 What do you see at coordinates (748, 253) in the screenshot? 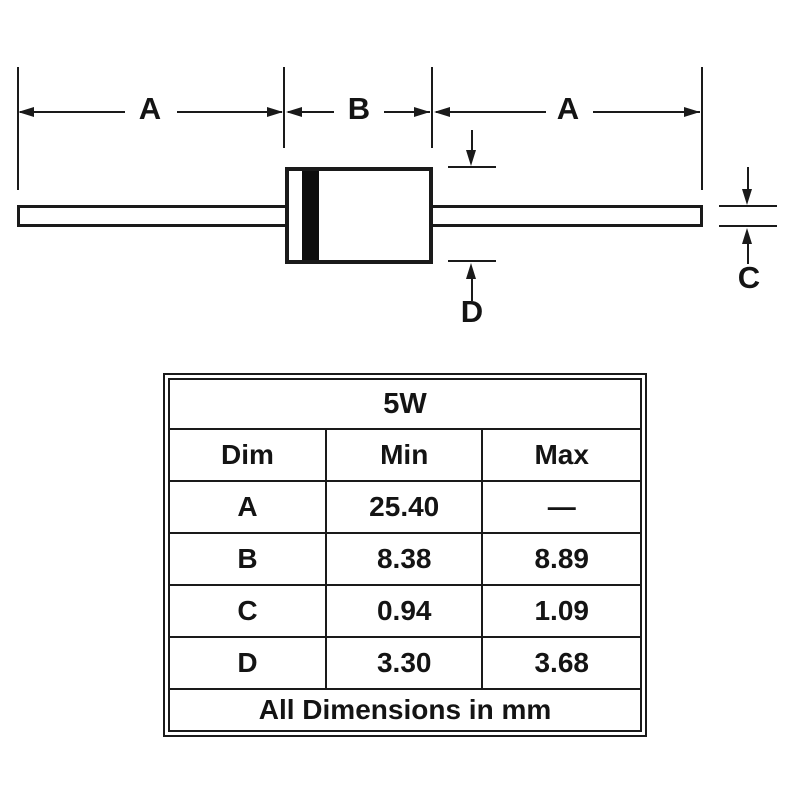
I see `dim-c-bottom-arrow-line` at bounding box center [748, 253].